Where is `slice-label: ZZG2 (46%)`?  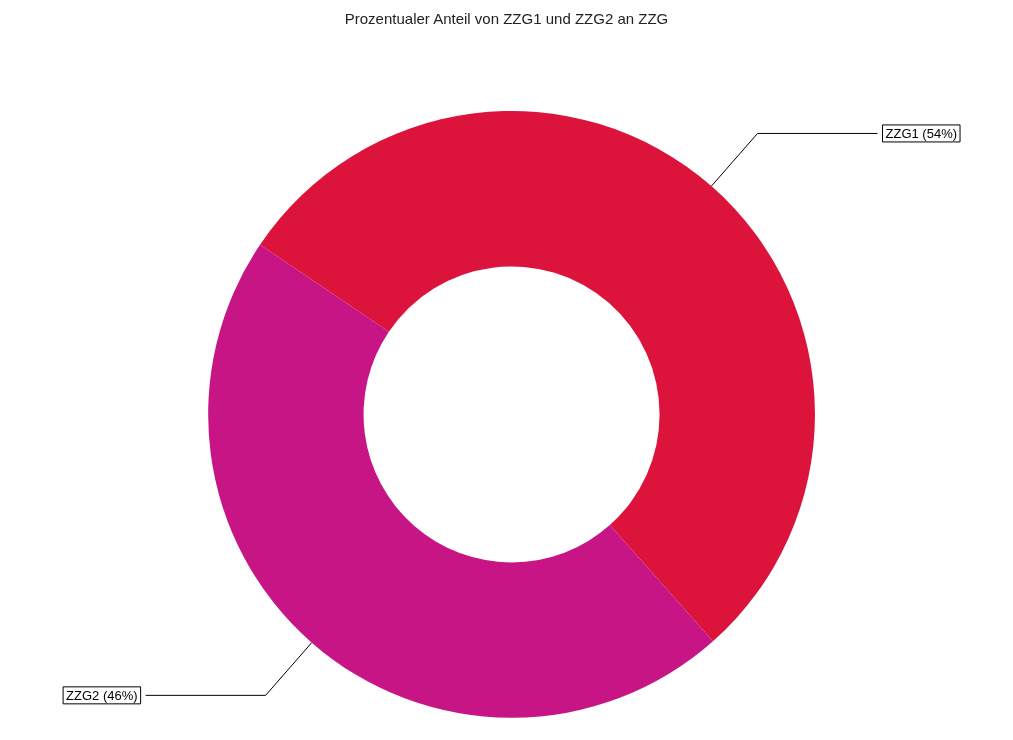 slice-label: ZZG2 (46%) is located at coordinates (102, 695).